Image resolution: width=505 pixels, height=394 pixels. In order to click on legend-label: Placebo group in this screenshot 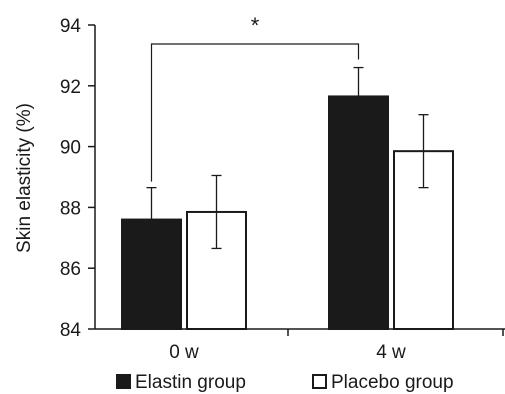, I will do `click(392, 382)`.